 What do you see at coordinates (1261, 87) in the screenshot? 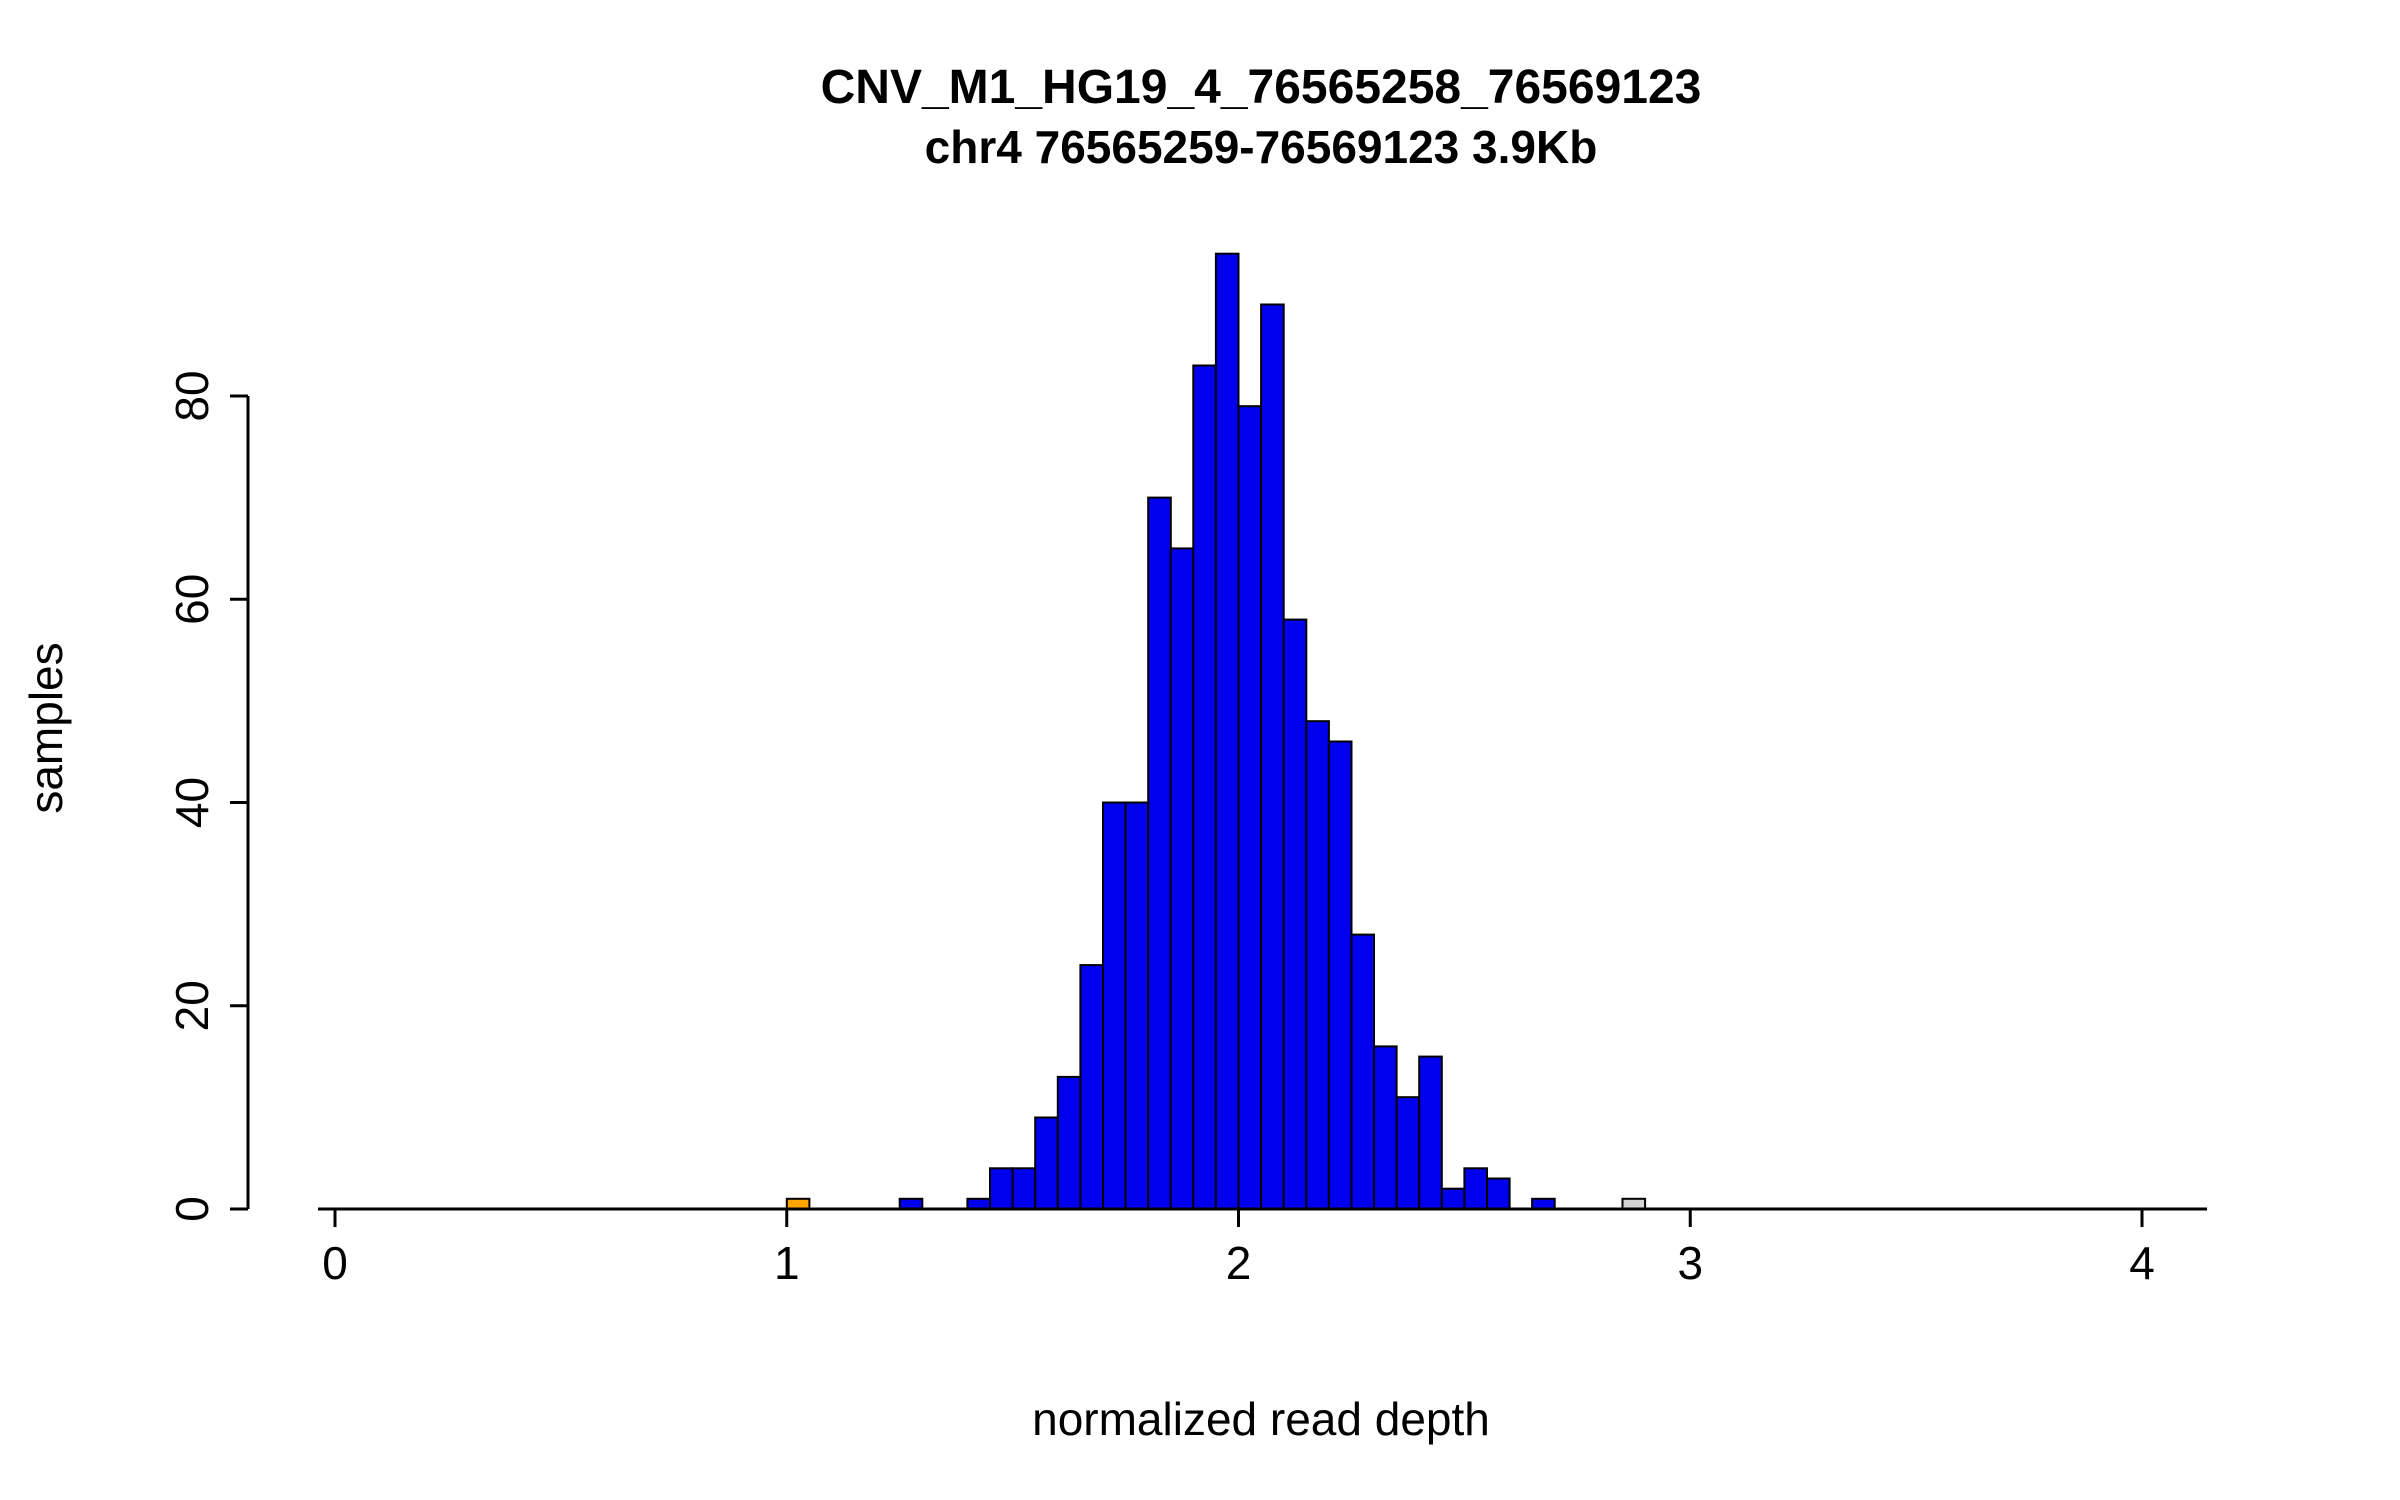
I see `chart-title: CNV_M1_HG19_4_76565258_76569123` at bounding box center [1261, 87].